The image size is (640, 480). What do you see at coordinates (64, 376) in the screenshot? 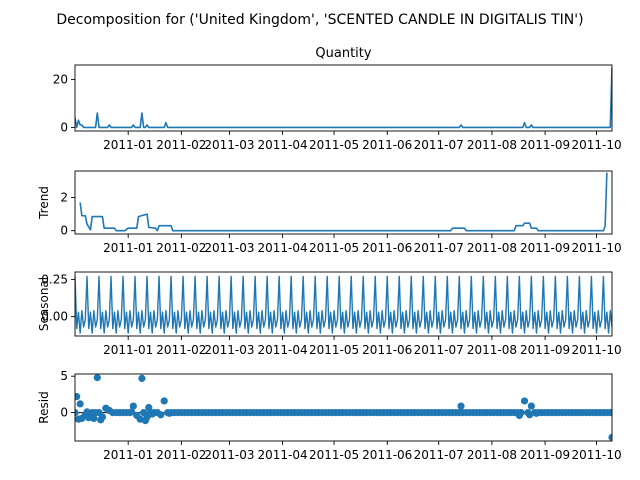
I see `y-tick-label: 5` at bounding box center [64, 376].